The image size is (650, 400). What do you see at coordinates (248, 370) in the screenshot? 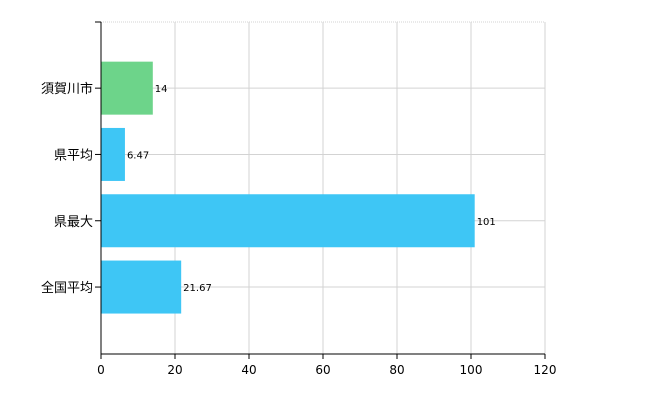
I see `x-tick-label: 40` at bounding box center [248, 370].